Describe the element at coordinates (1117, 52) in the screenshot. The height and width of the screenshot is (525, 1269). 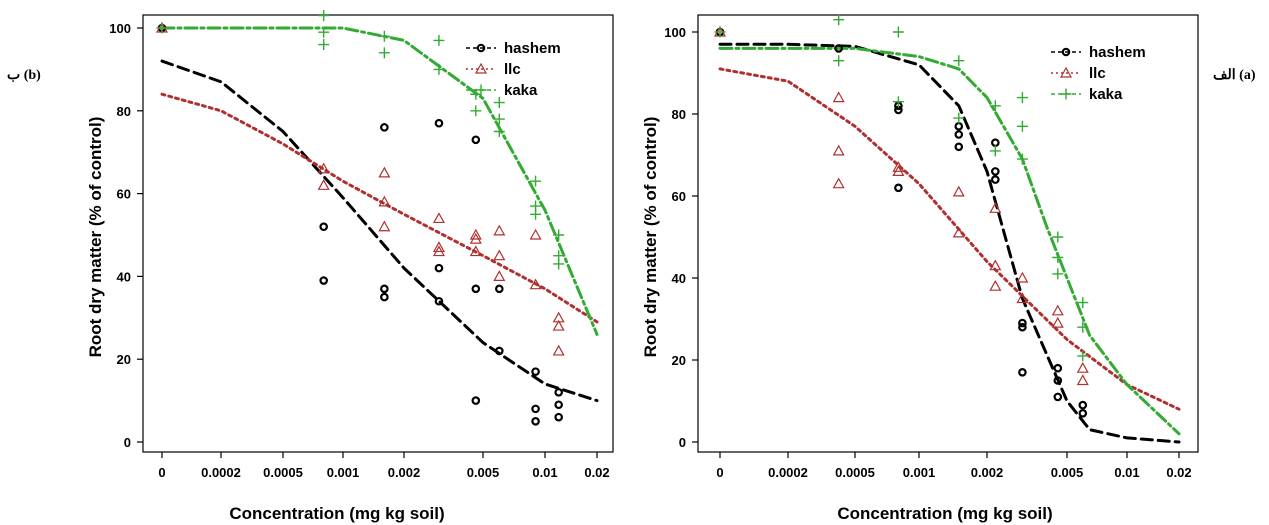
I see `legend-label-hashem: hashem` at that location.